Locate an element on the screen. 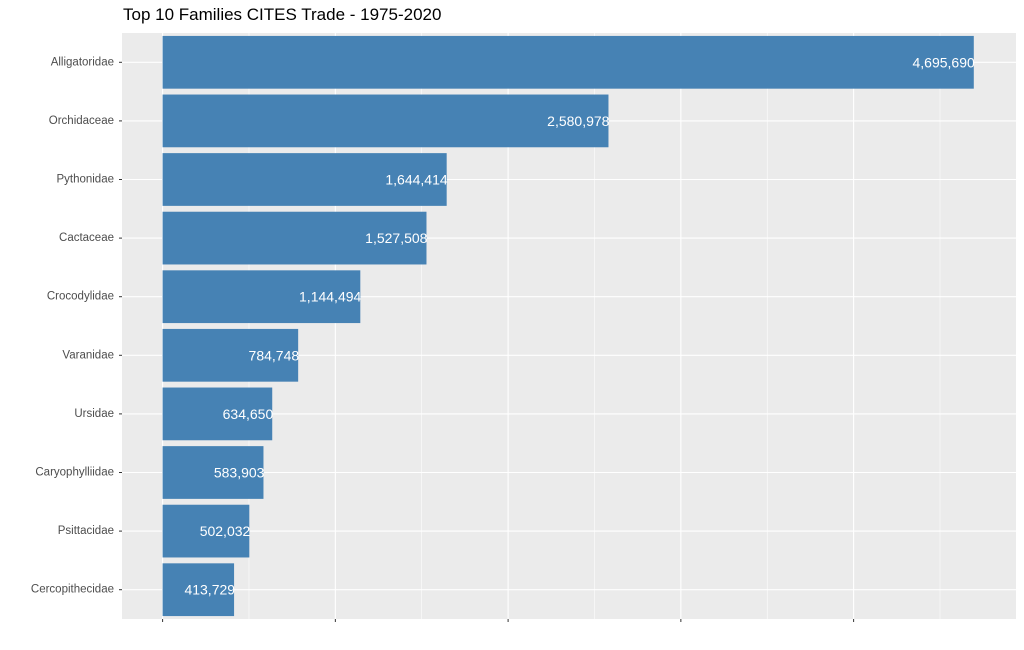 The width and height of the screenshot is (1024, 650). data-label: 1,144,494 is located at coordinates (330, 297).